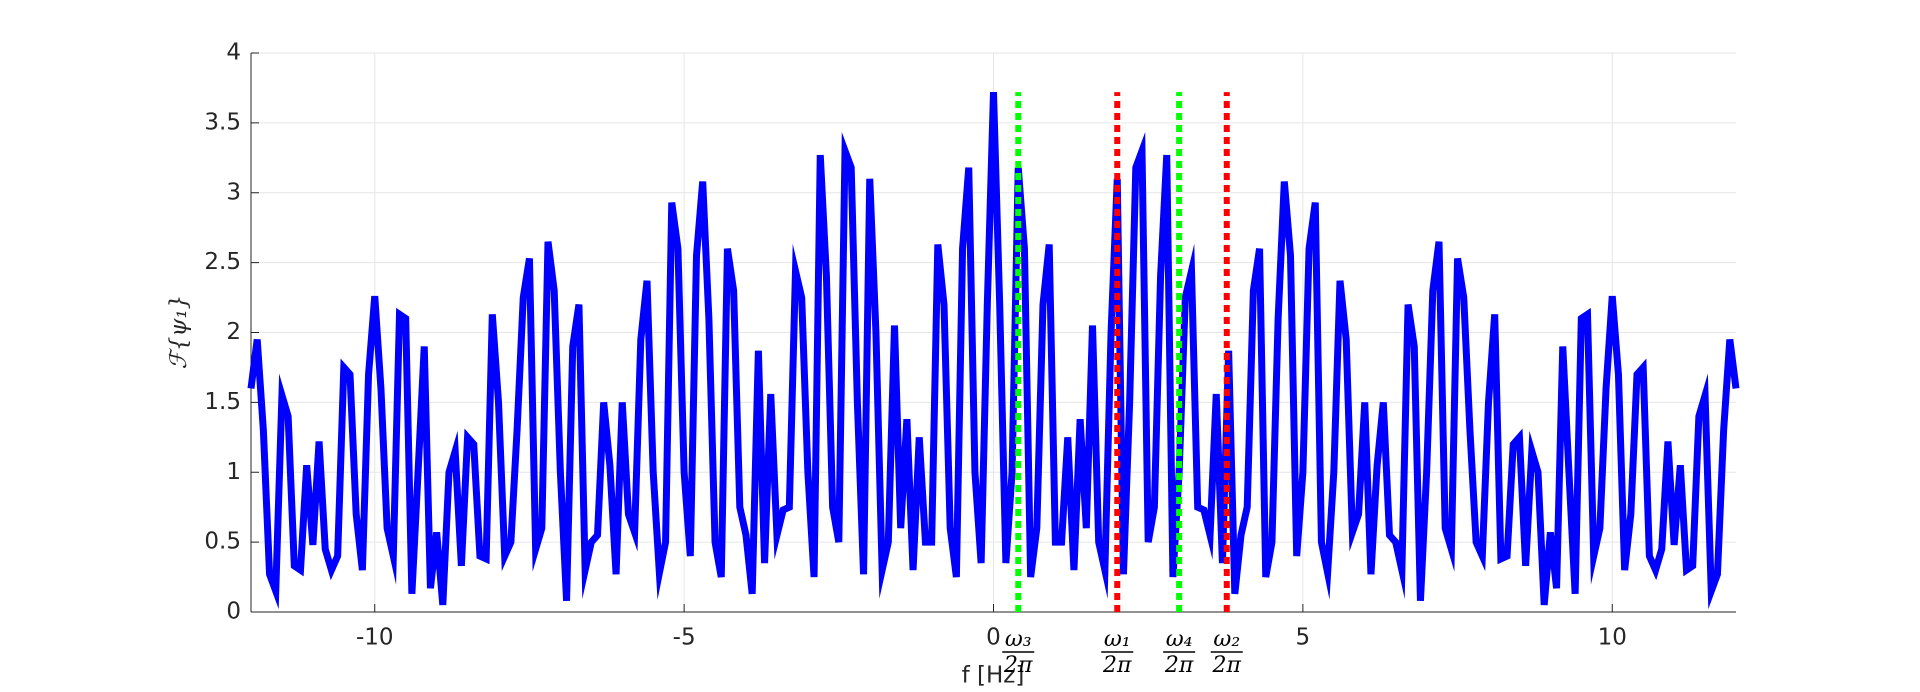 The image size is (1920, 692). What do you see at coordinates (1117, 639) in the screenshot?
I see `marker-label-numerator: ω₁` at bounding box center [1117, 639].